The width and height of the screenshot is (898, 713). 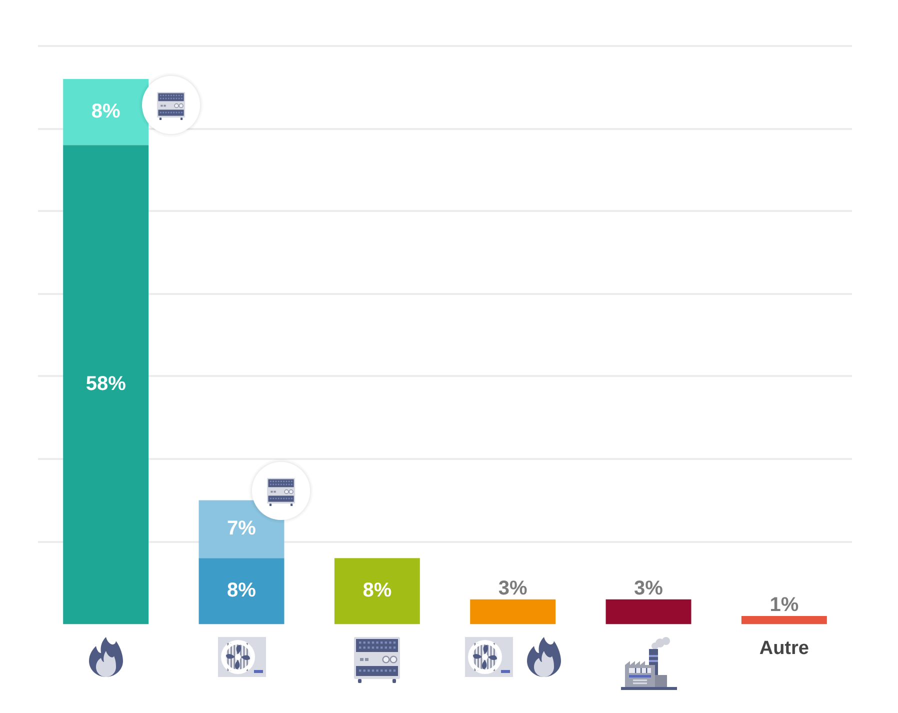 What do you see at coordinates (784, 605) in the screenshot?
I see `data-label: 1%` at bounding box center [784, 605].